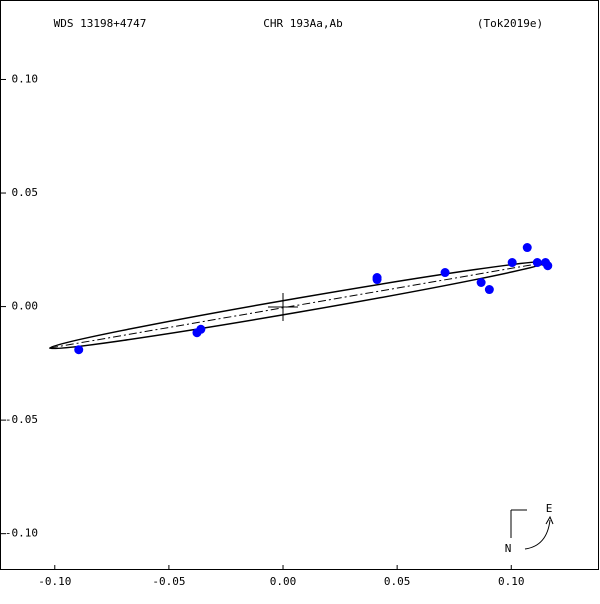 The width and height of the screenshot is (600, 604). What do you see at coordinates (25, 192) in the screenshot?
I see `y-tick-label: 0.05` at bounding box center [25, 192].